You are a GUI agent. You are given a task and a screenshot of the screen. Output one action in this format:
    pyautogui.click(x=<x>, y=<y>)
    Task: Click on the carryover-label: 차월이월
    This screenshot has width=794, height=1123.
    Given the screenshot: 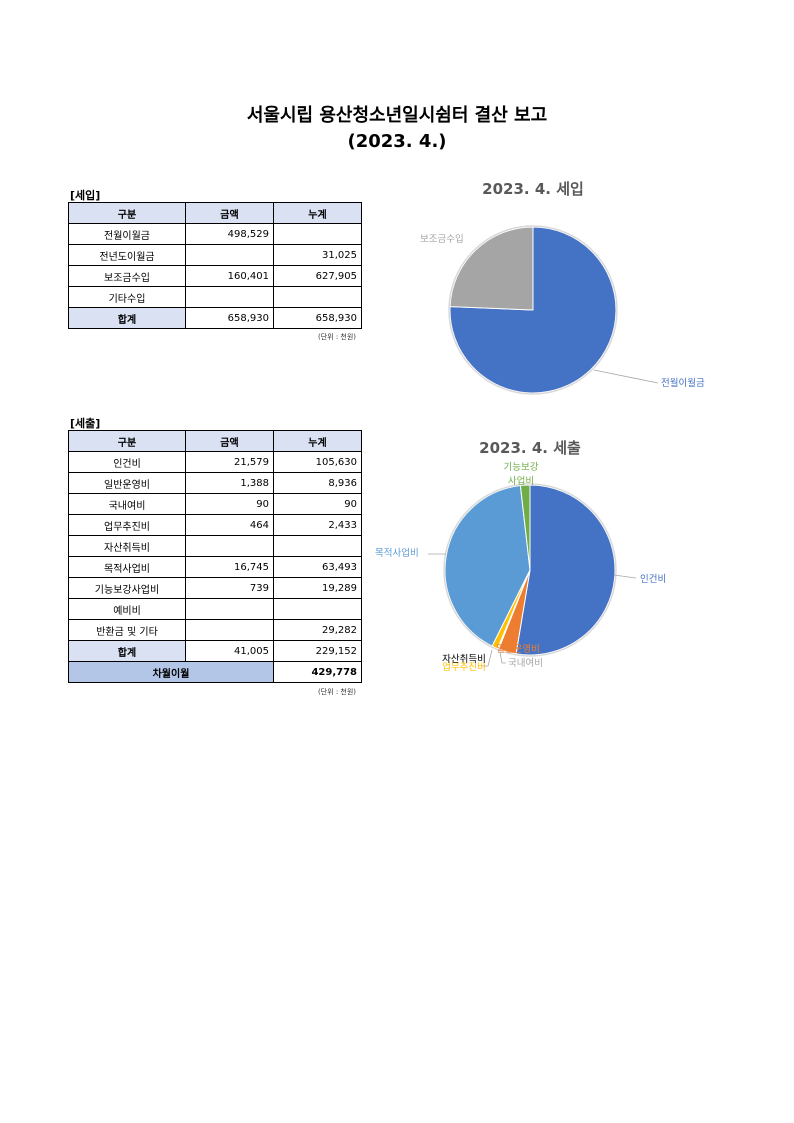 What is the action you would take?
    pyautogui.click(x=171, y=672)
    